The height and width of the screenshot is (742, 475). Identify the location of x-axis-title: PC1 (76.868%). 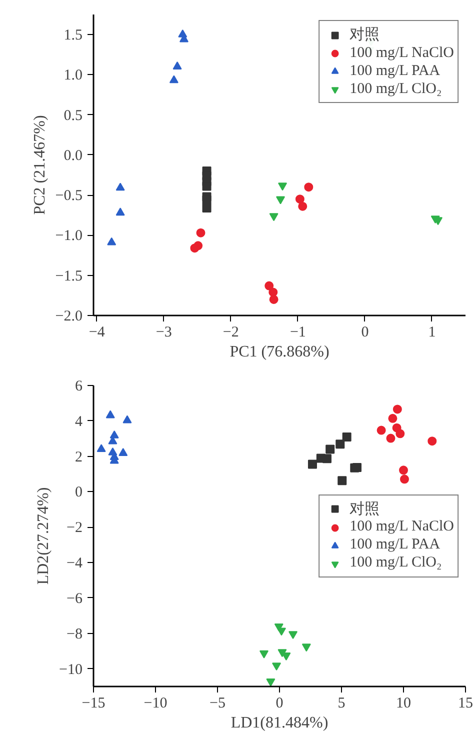
(280, 352).